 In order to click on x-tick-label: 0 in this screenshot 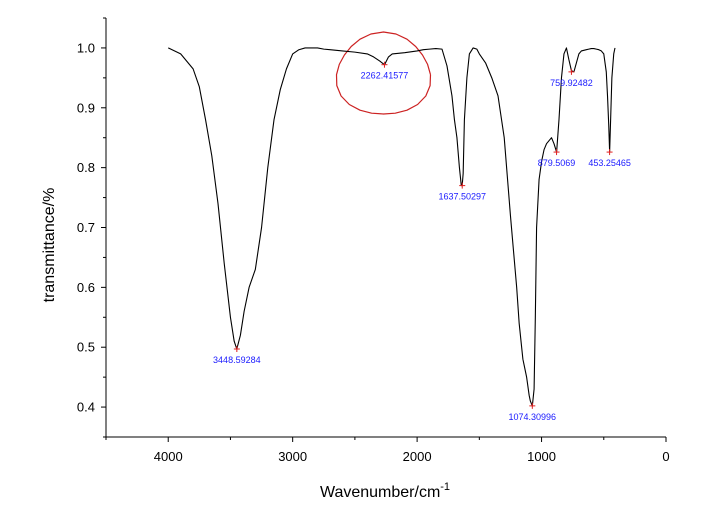, I will do `click(665, 456)`.